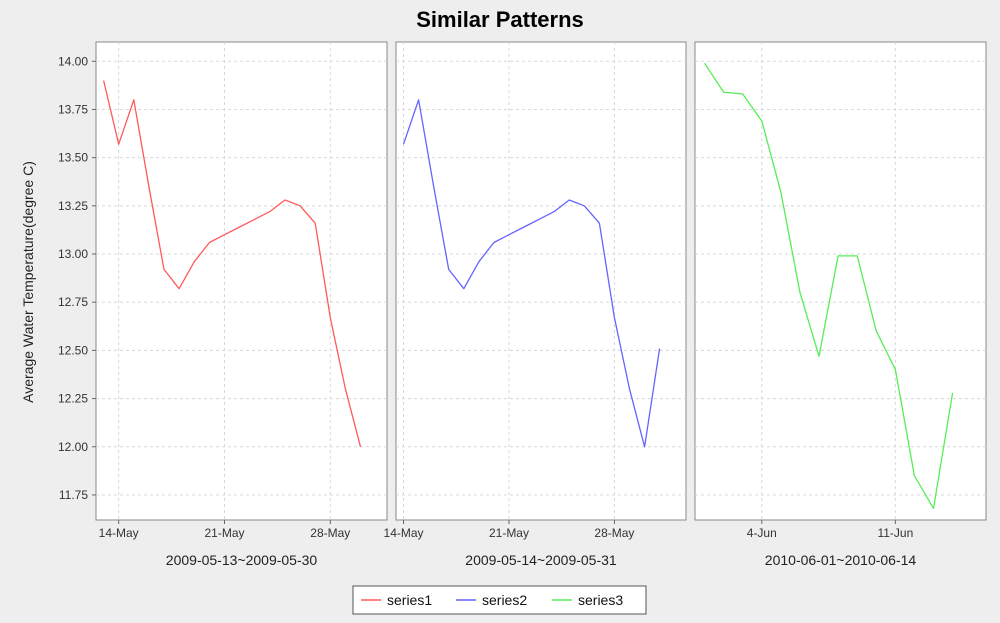 The height and width of the screenshot is (623, 1000). What do you see at coordinates (73, 495) in the screenshot?
I see `y-tick-label: 11.75` at bounding box center [73, 495].